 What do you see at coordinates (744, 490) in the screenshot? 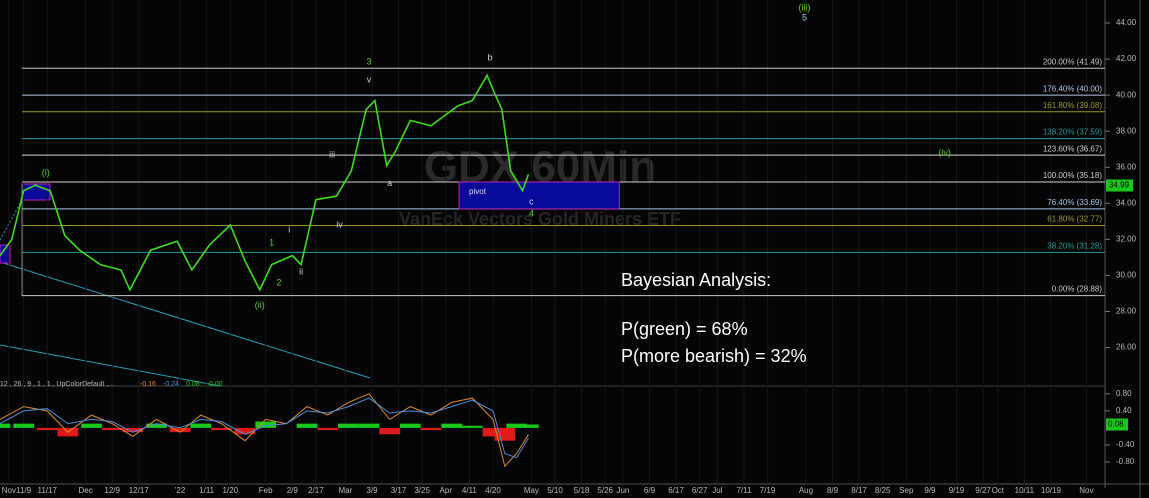
I see `x-tick-label: 7/11` at bounding box center [744, 490].